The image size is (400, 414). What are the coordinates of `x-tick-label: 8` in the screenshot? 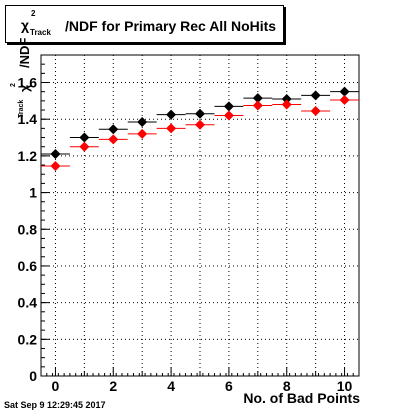 It's located at (287, 386).